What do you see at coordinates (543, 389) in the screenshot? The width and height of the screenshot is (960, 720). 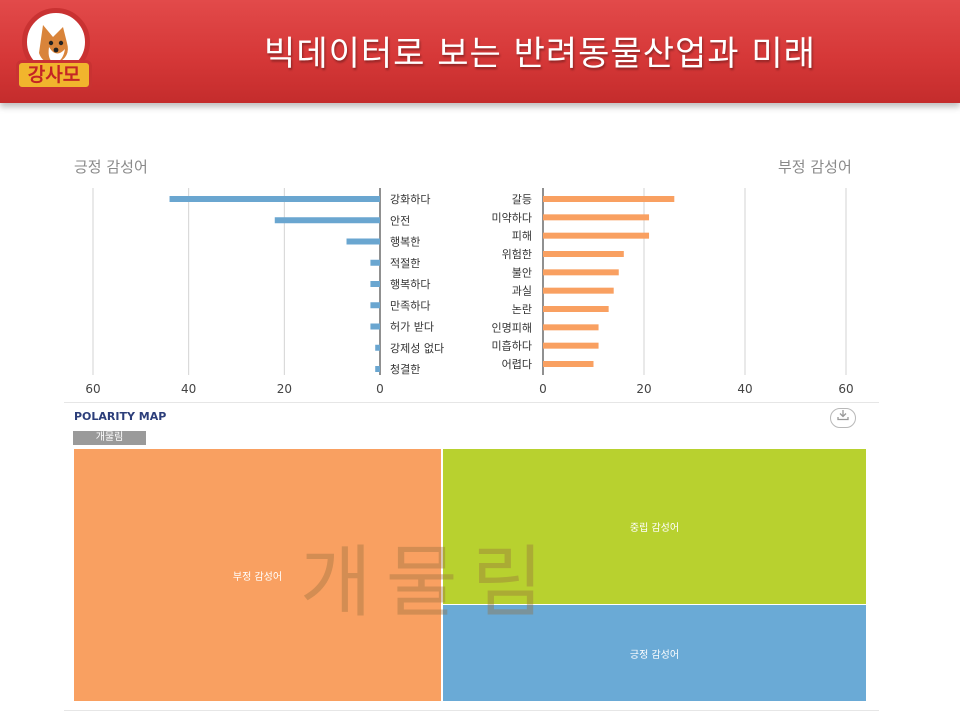 I see `x-tick-right: 0` at bounding box center [543, 389].